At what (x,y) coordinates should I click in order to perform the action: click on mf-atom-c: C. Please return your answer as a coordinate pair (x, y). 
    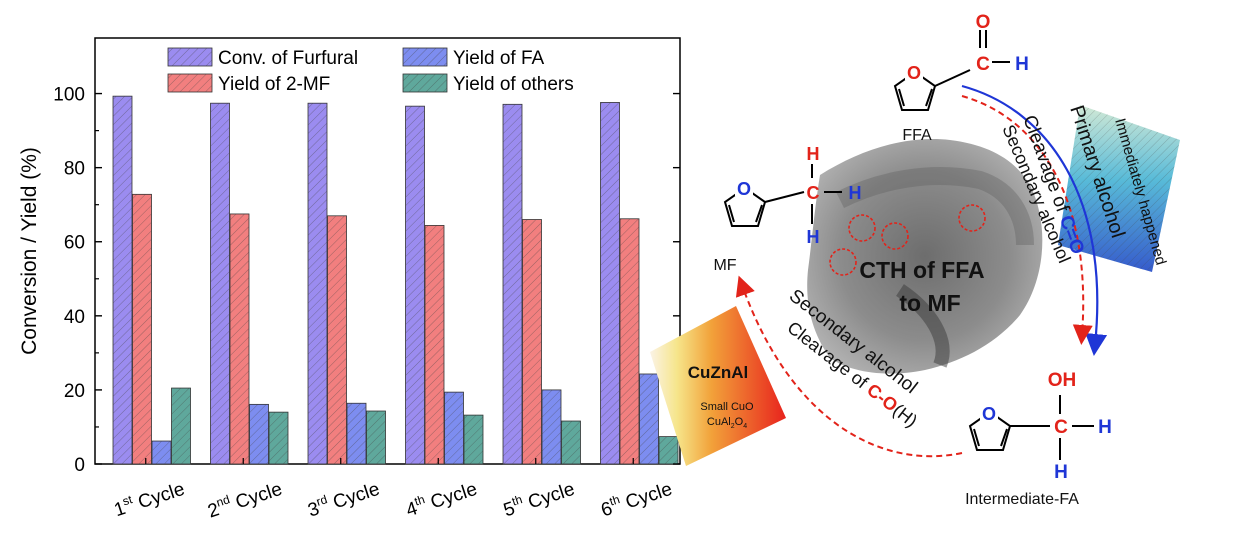
    Looking at the image, I should click on (813, 193).